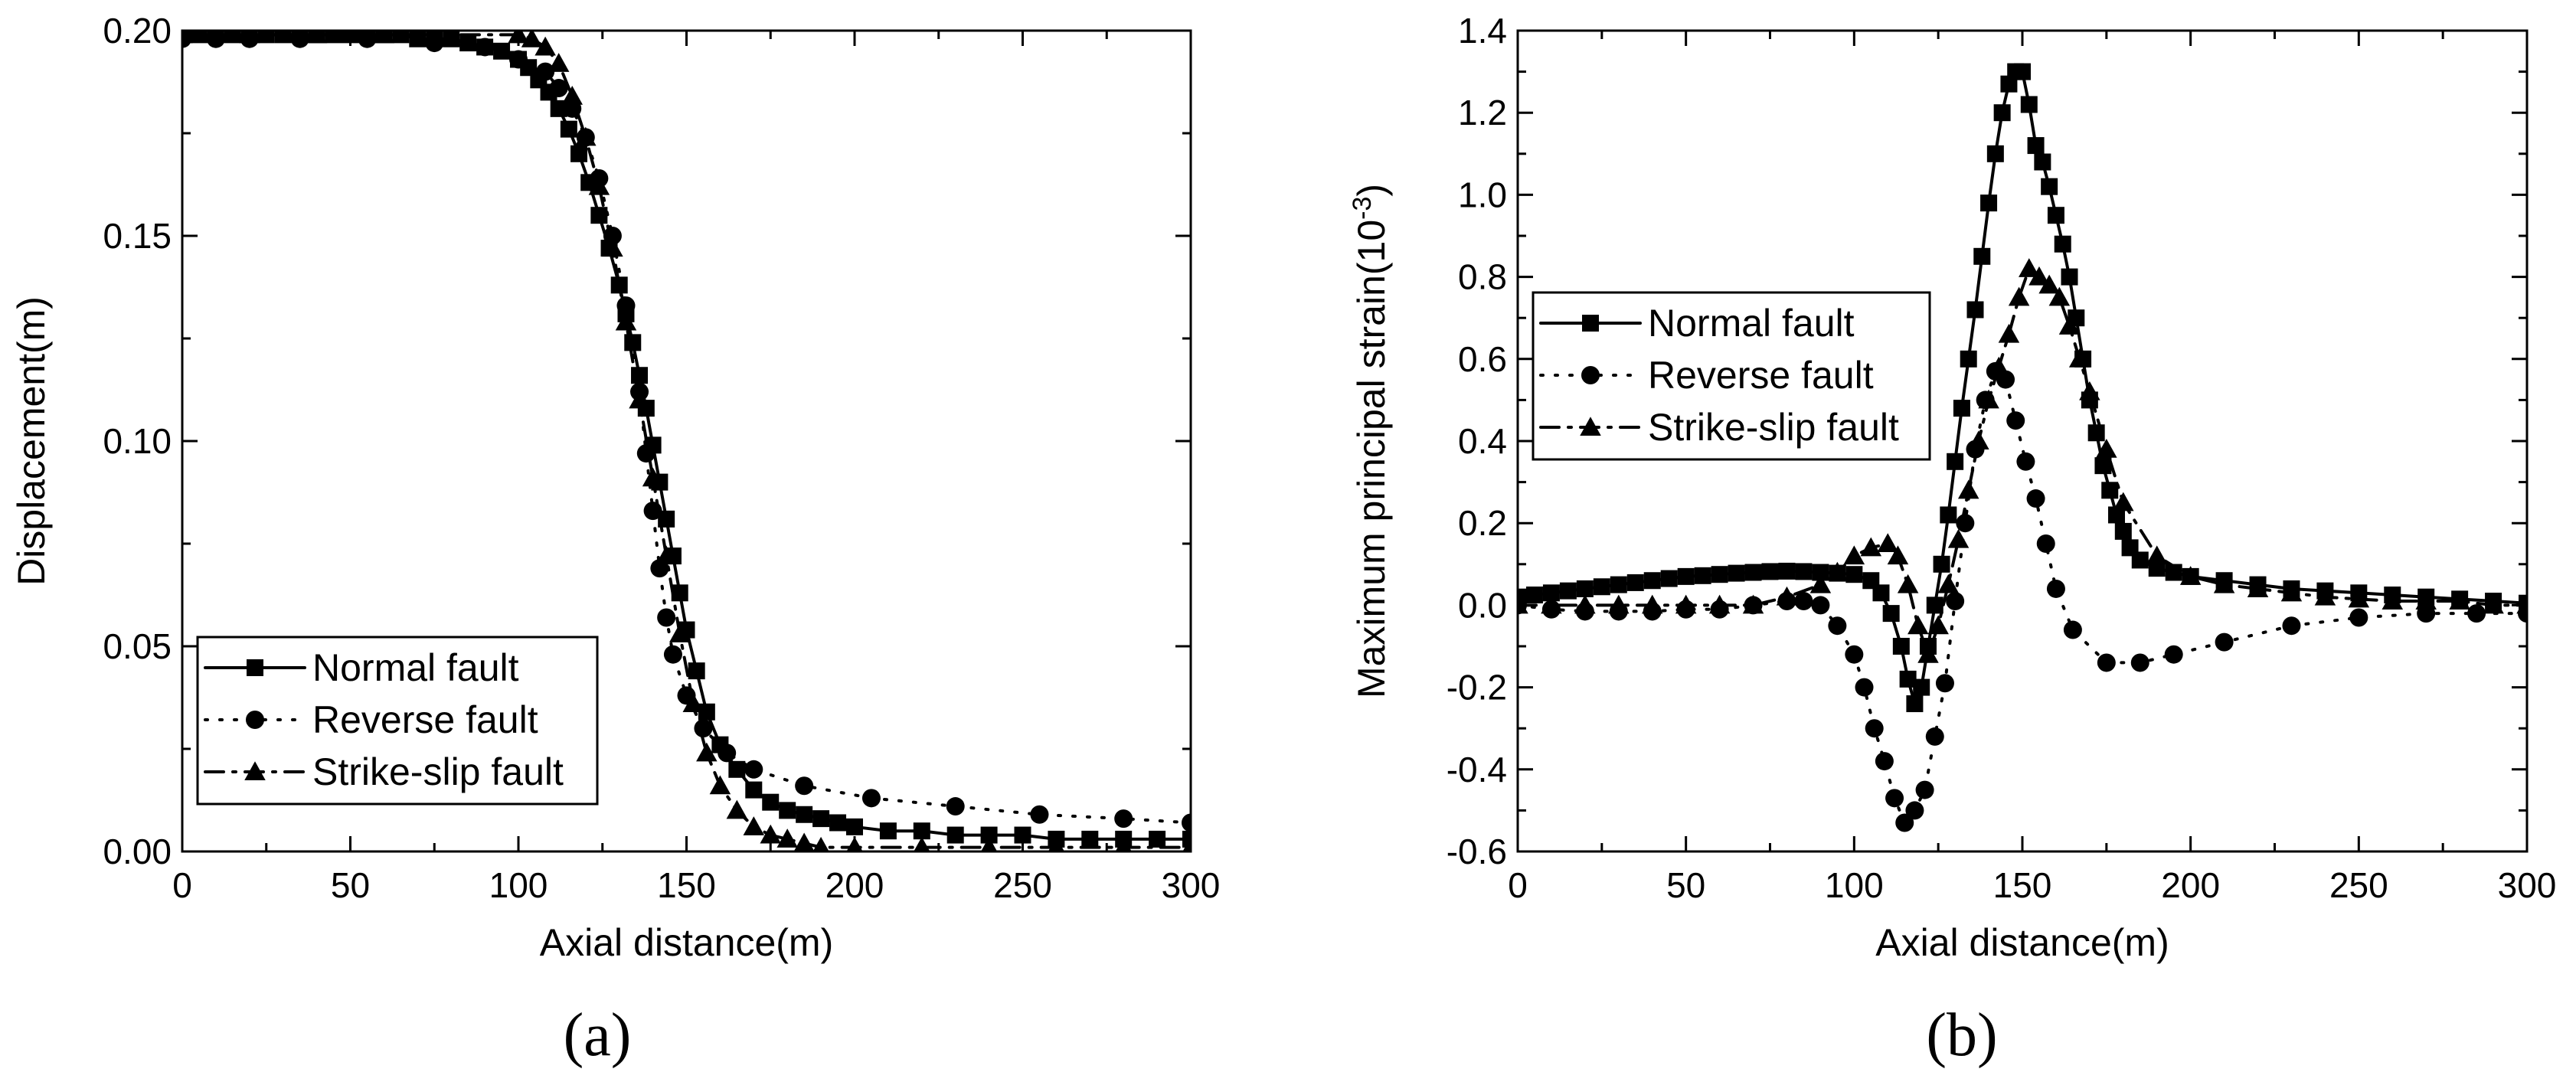  I want to click on panel-a-x-tick-label: 100, so click(518, 885).